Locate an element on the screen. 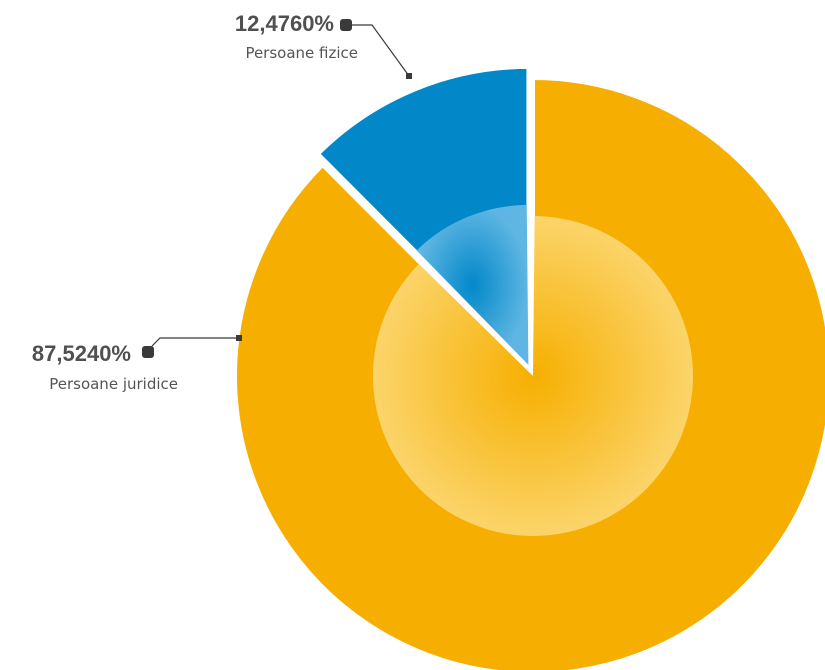 Image resolution: width=825 pixels, height=670 pixels. slice-persoane-fizice-highlight is located at coordinates (472, 284).